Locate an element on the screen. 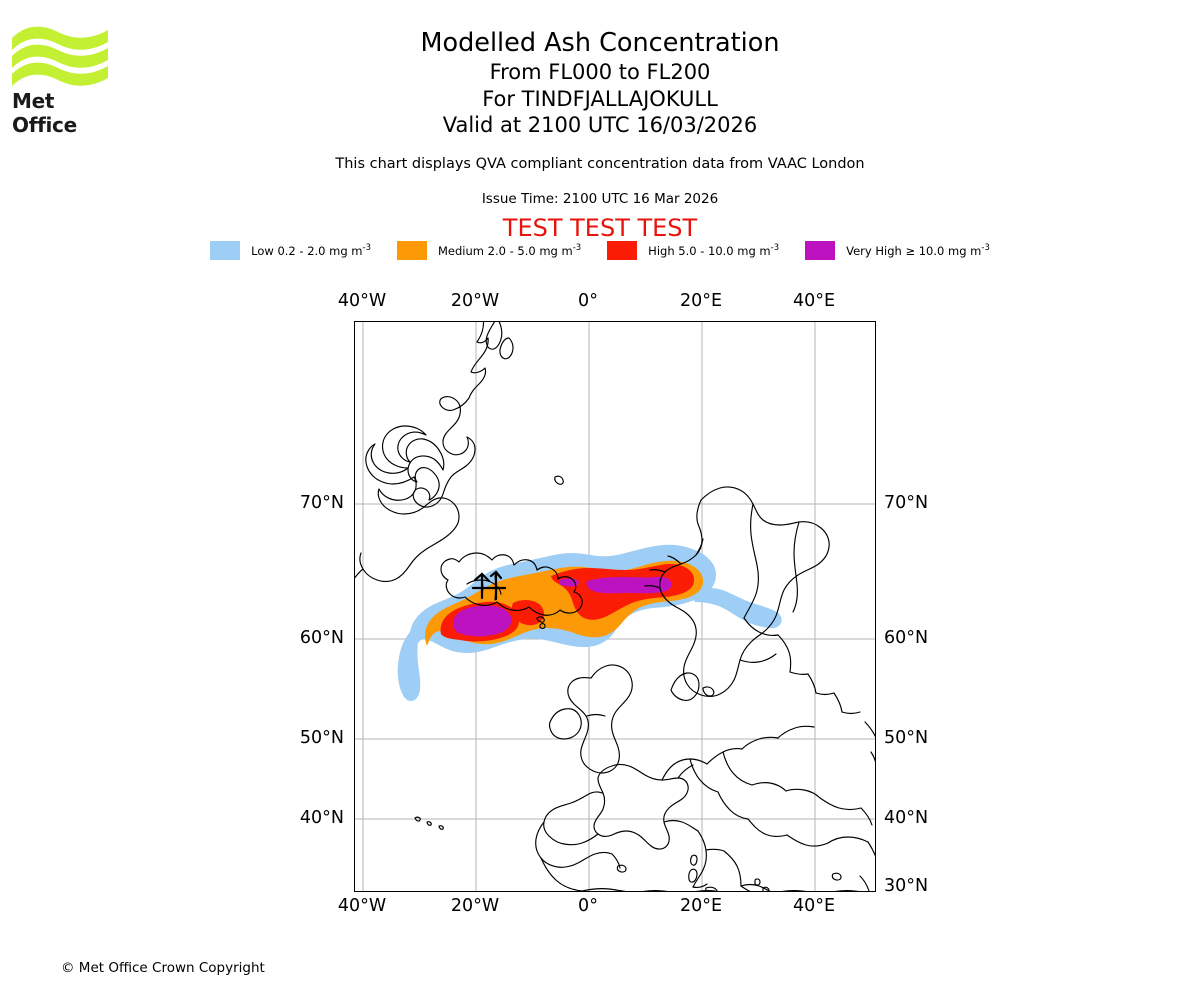 This screenshot has height=1000, width=1200. lon-label-bottom-20w: 20°W is located at coordinates (475, 906).